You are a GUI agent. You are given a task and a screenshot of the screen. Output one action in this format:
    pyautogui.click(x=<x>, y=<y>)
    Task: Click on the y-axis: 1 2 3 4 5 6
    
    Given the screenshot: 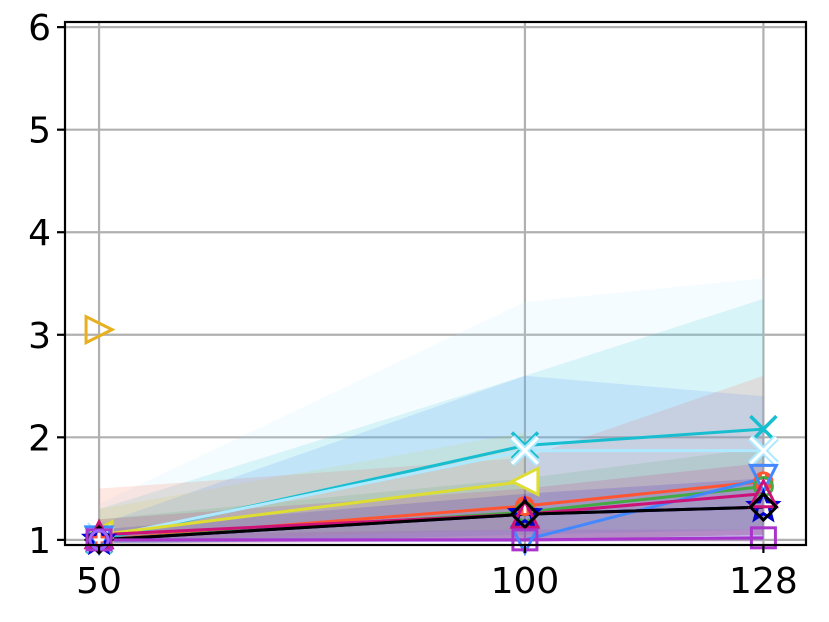 What is the action you would take?
    pyautogui.click(x=46, y=285)
    